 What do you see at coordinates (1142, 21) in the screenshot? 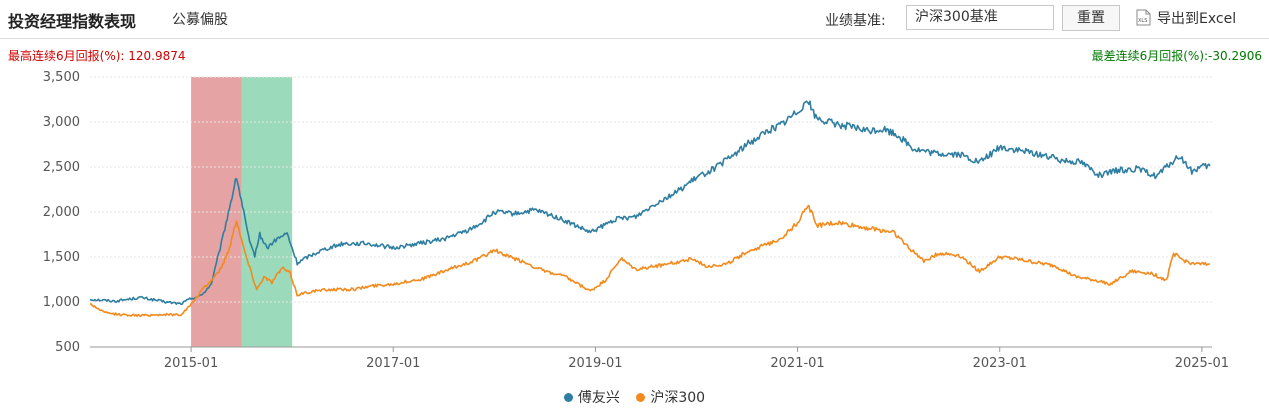
I see `svg-text: XLS` at bounding box center [1142, 21].